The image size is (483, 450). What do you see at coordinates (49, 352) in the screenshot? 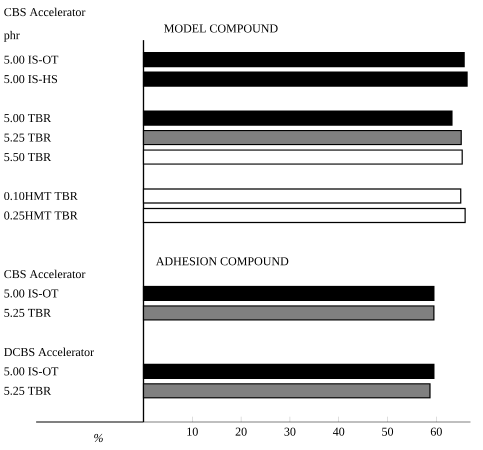
I see `y-tick-label: DCBS Accelerator` at bounding box center [49, 352].